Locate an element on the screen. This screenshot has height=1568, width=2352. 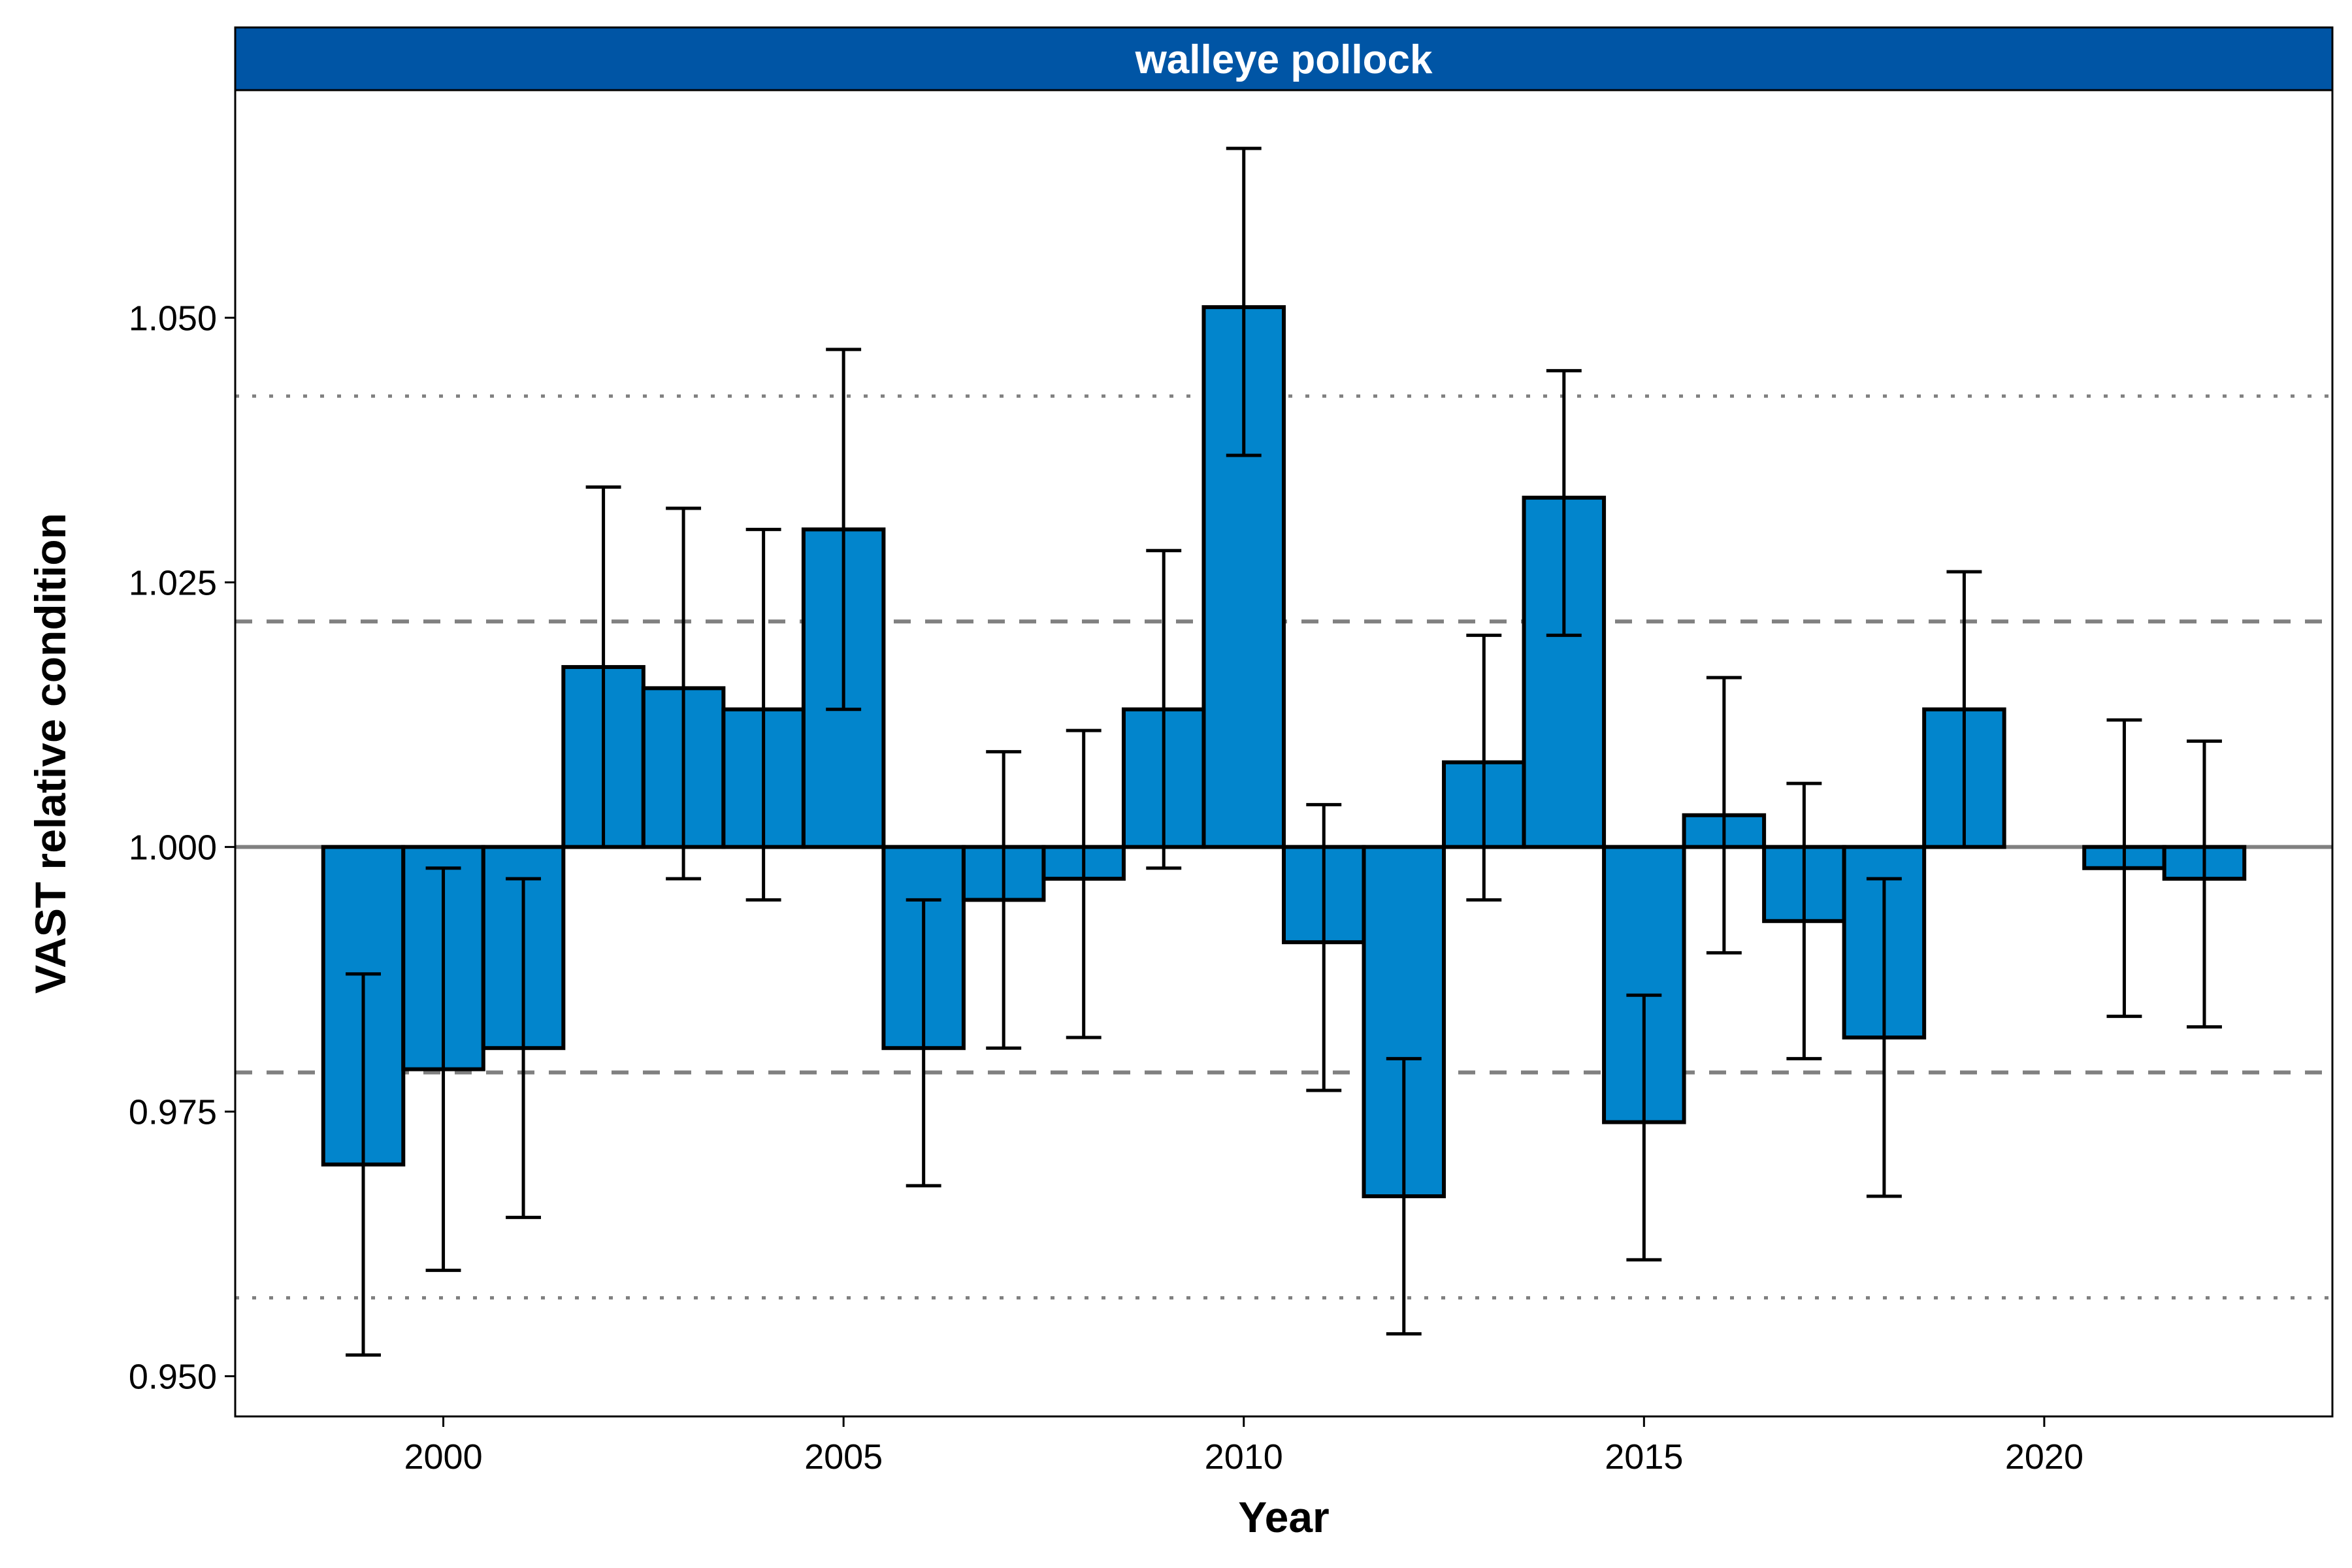
y-tick-label: 0.950 is located at coordinates (173, 1376).